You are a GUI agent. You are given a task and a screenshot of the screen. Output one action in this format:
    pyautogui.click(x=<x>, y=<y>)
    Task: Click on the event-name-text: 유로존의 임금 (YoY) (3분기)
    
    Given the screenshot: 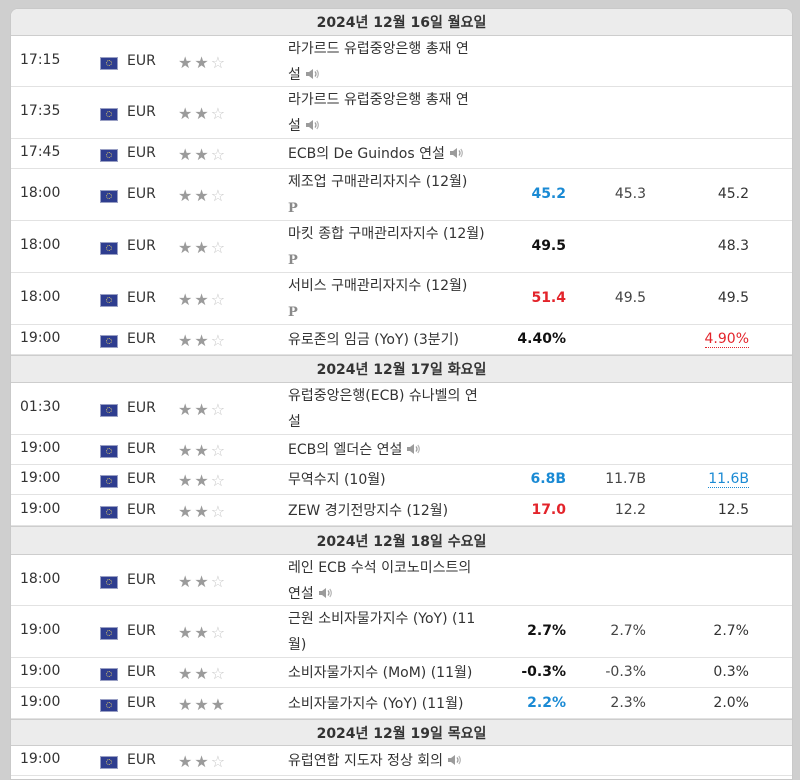 What is the action you would take?
    pyautogui.click(x=373, y=340)
    